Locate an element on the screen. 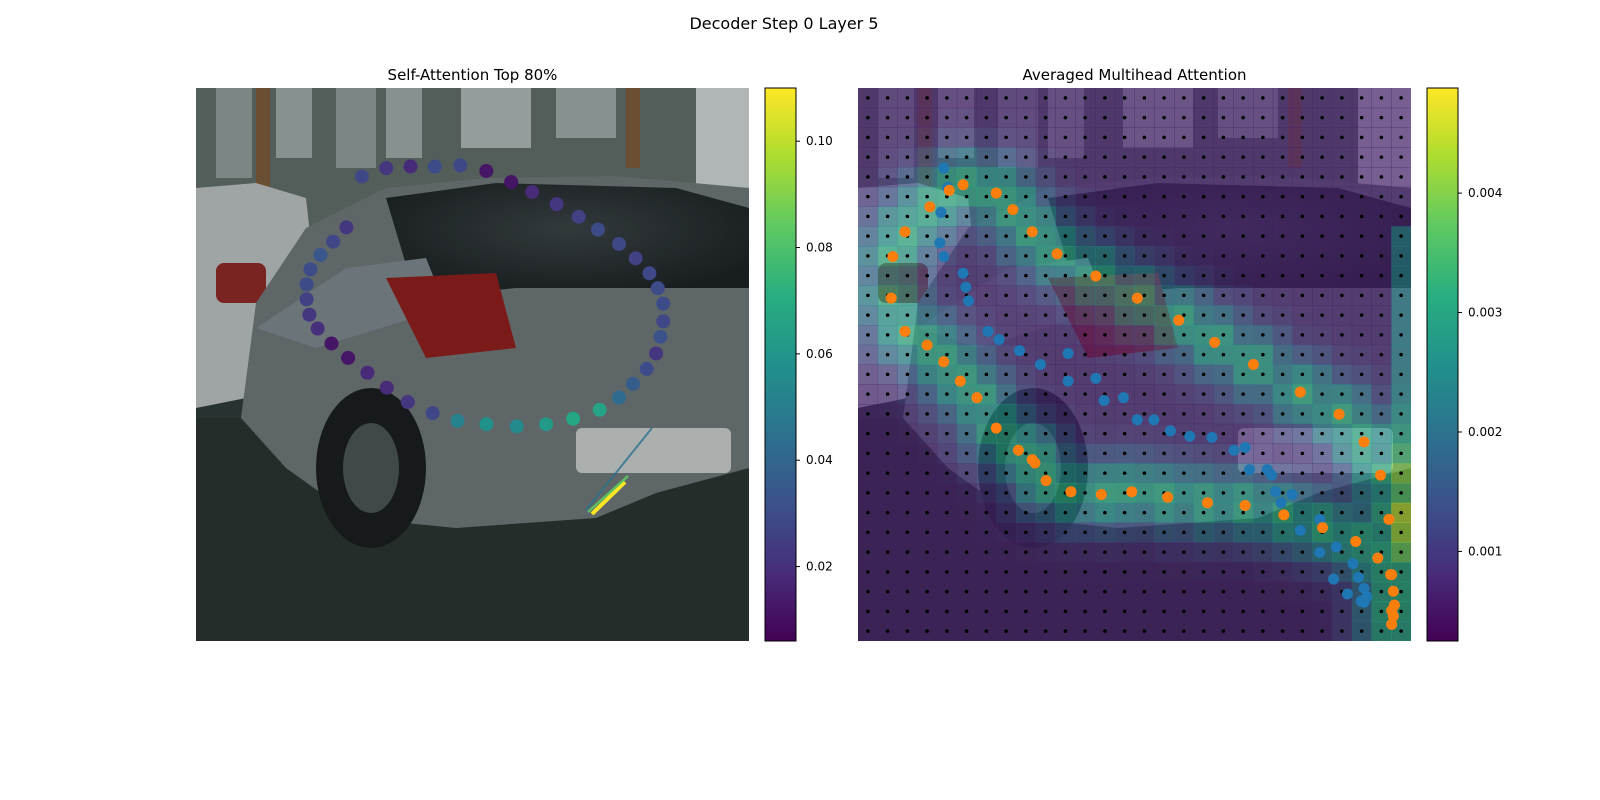  colorbar-tick-label: 0.10 is located at coordinates (819, 141).